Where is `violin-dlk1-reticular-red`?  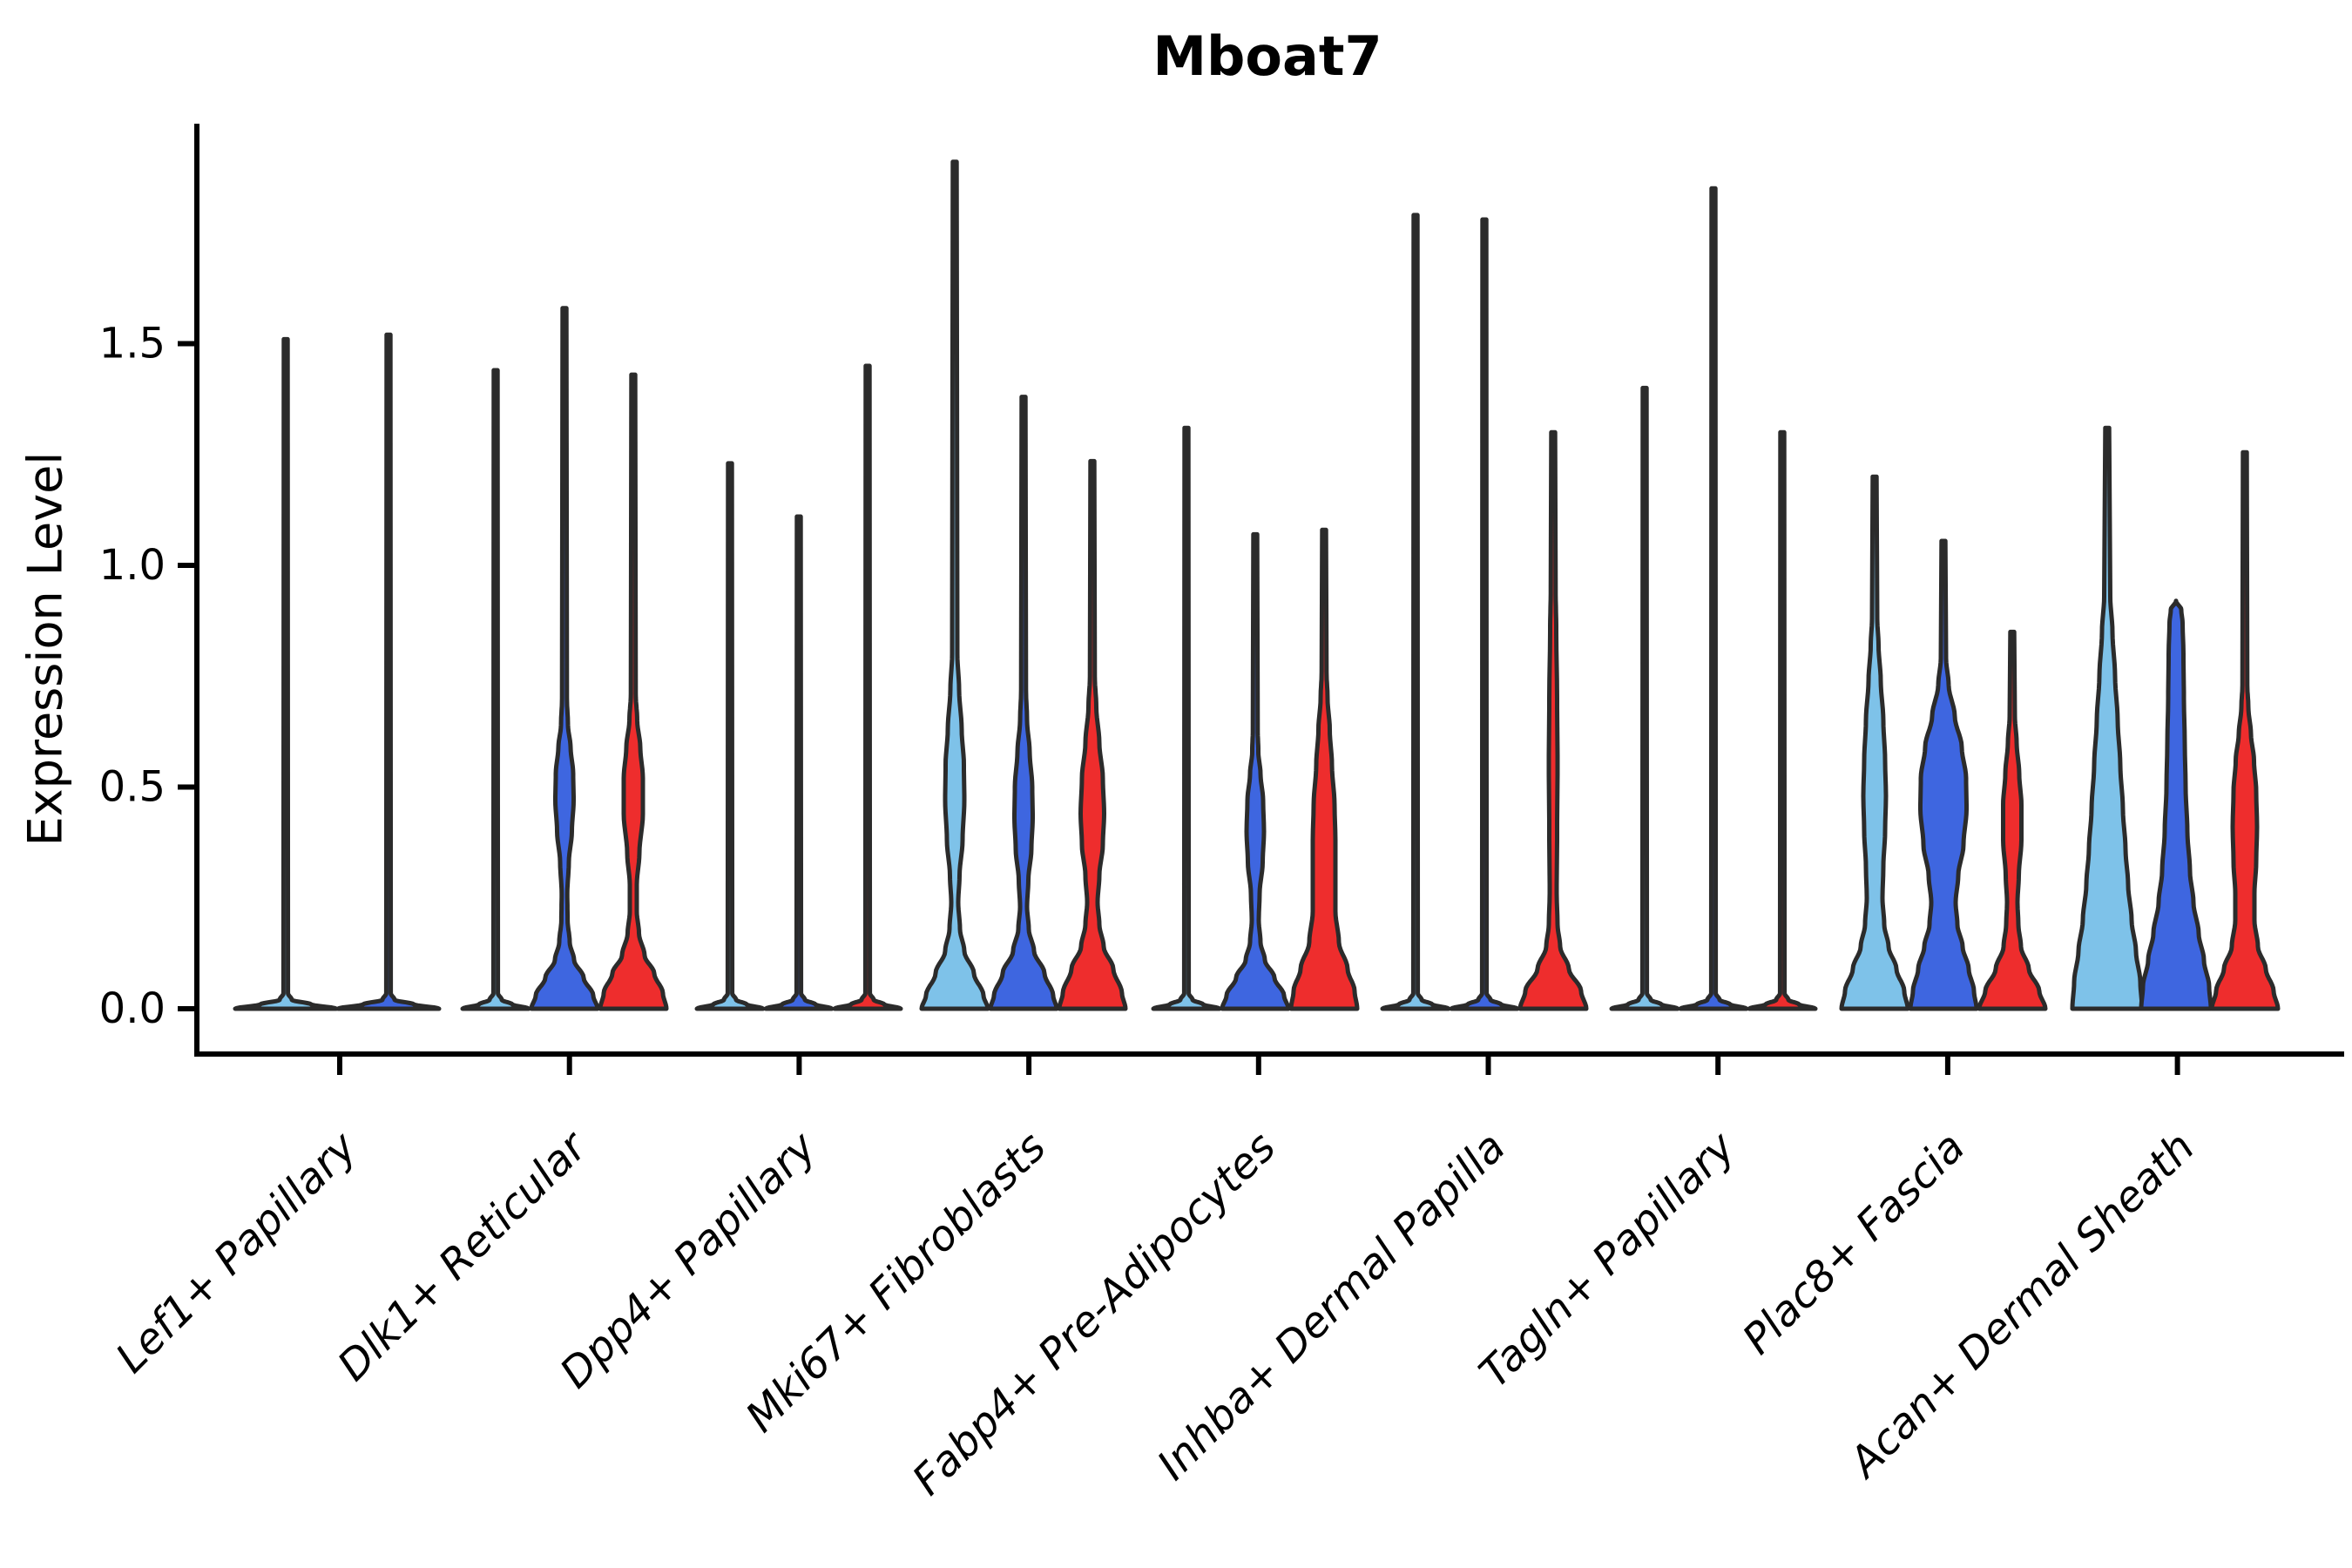
violin-dlk1-reticular-red is located at coordinates (633, 692).